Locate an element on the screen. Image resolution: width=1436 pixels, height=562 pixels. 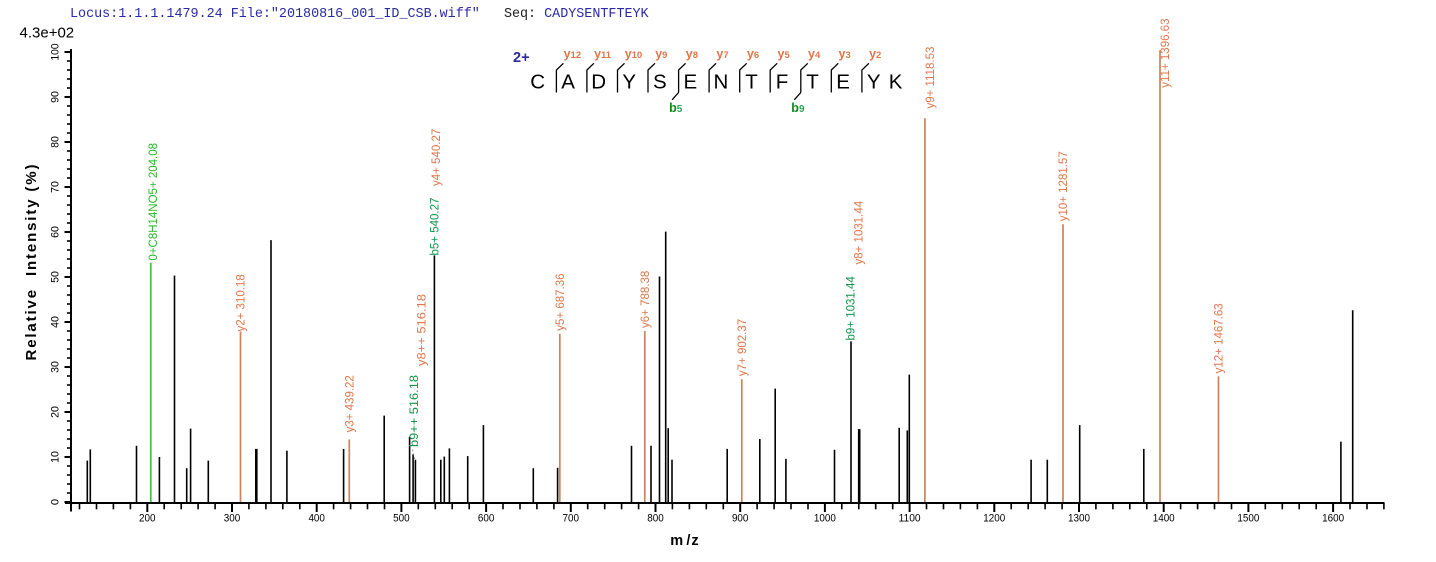
svg-text: y7 is located at coordinates (722, 54).